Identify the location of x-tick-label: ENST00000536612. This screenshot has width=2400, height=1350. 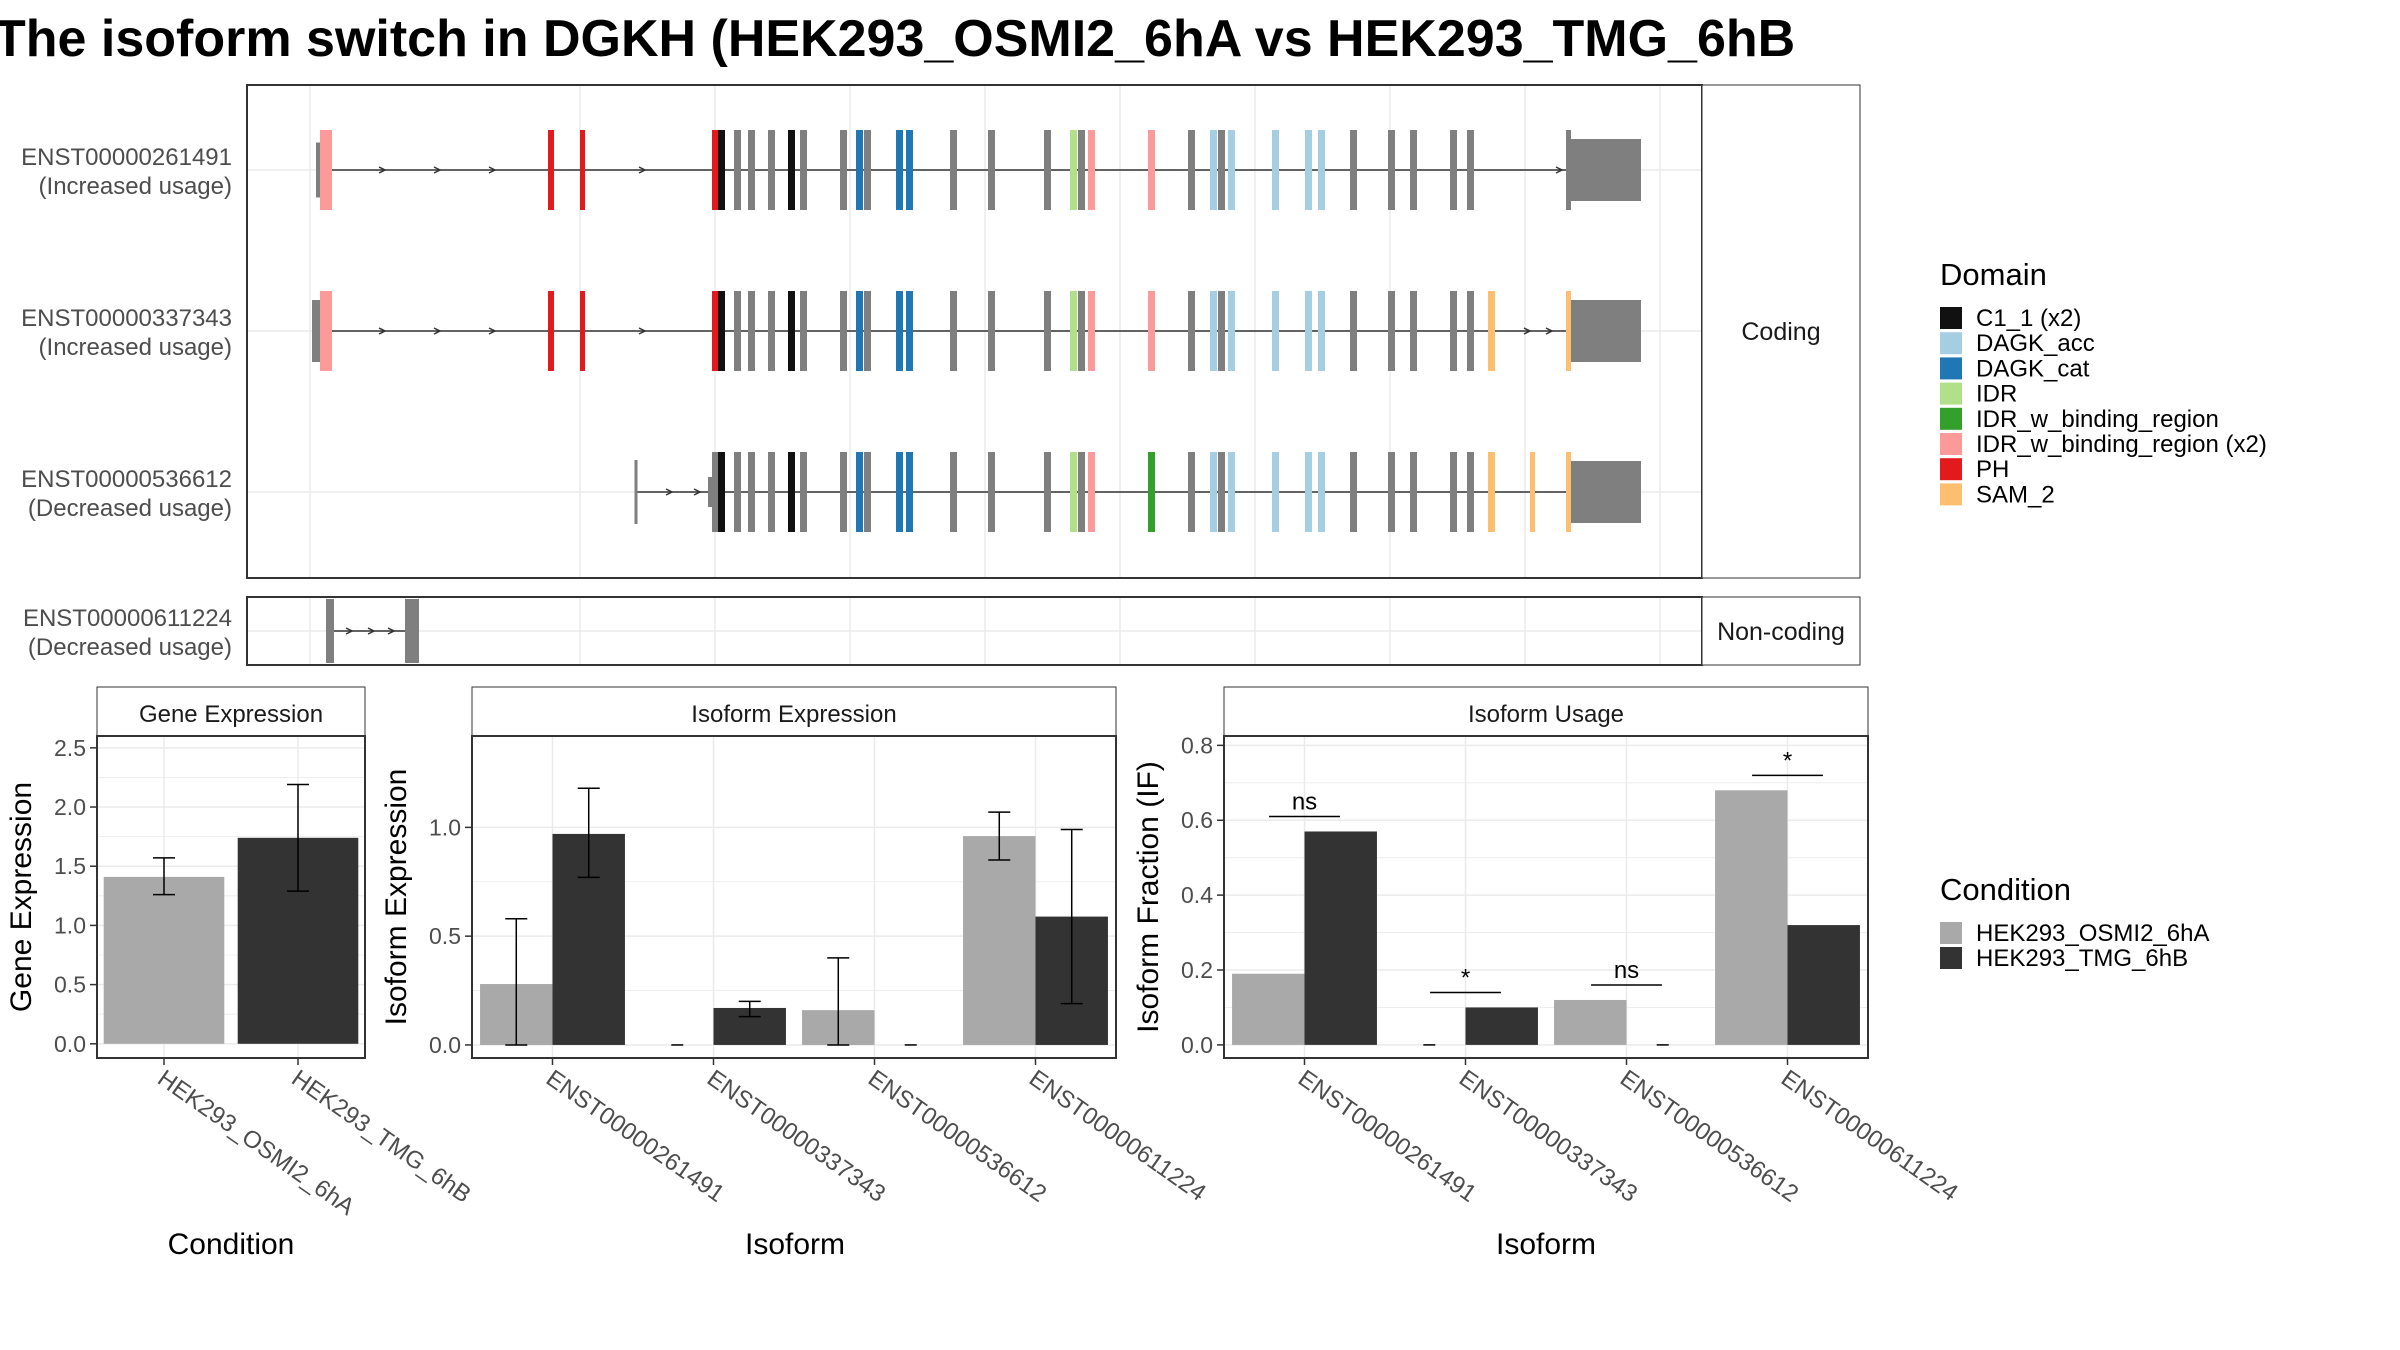
(1709, 1136).